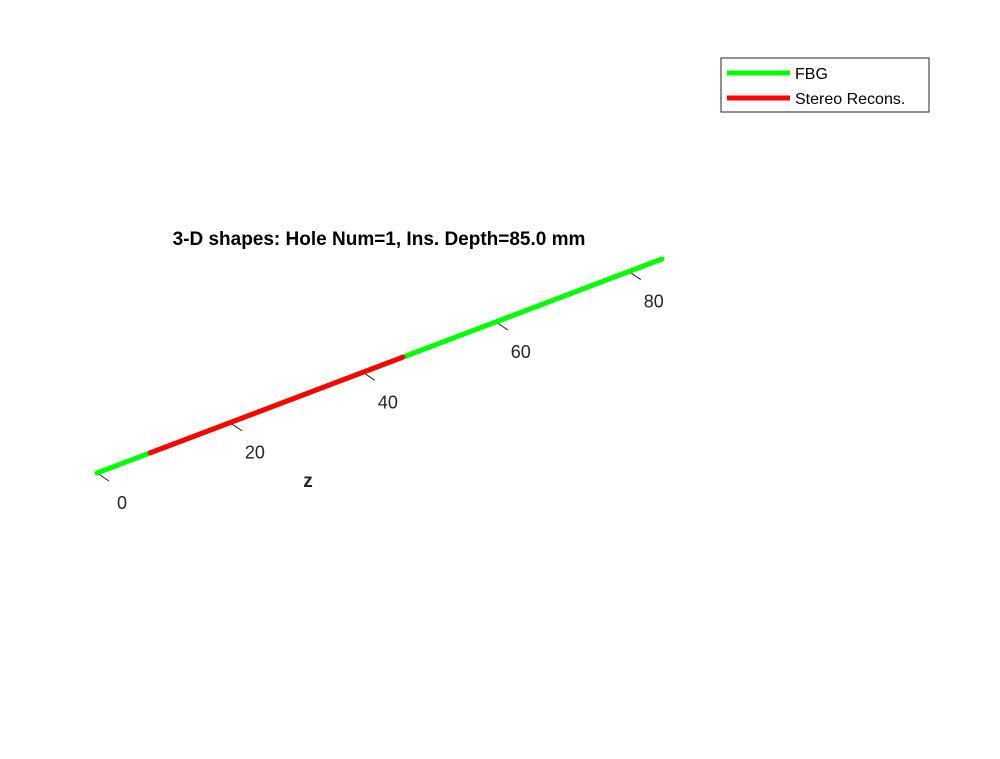  Describe the element at coordinates (521, 352) in the screenshot. I see `z-tick-label-60: 60` at that location.